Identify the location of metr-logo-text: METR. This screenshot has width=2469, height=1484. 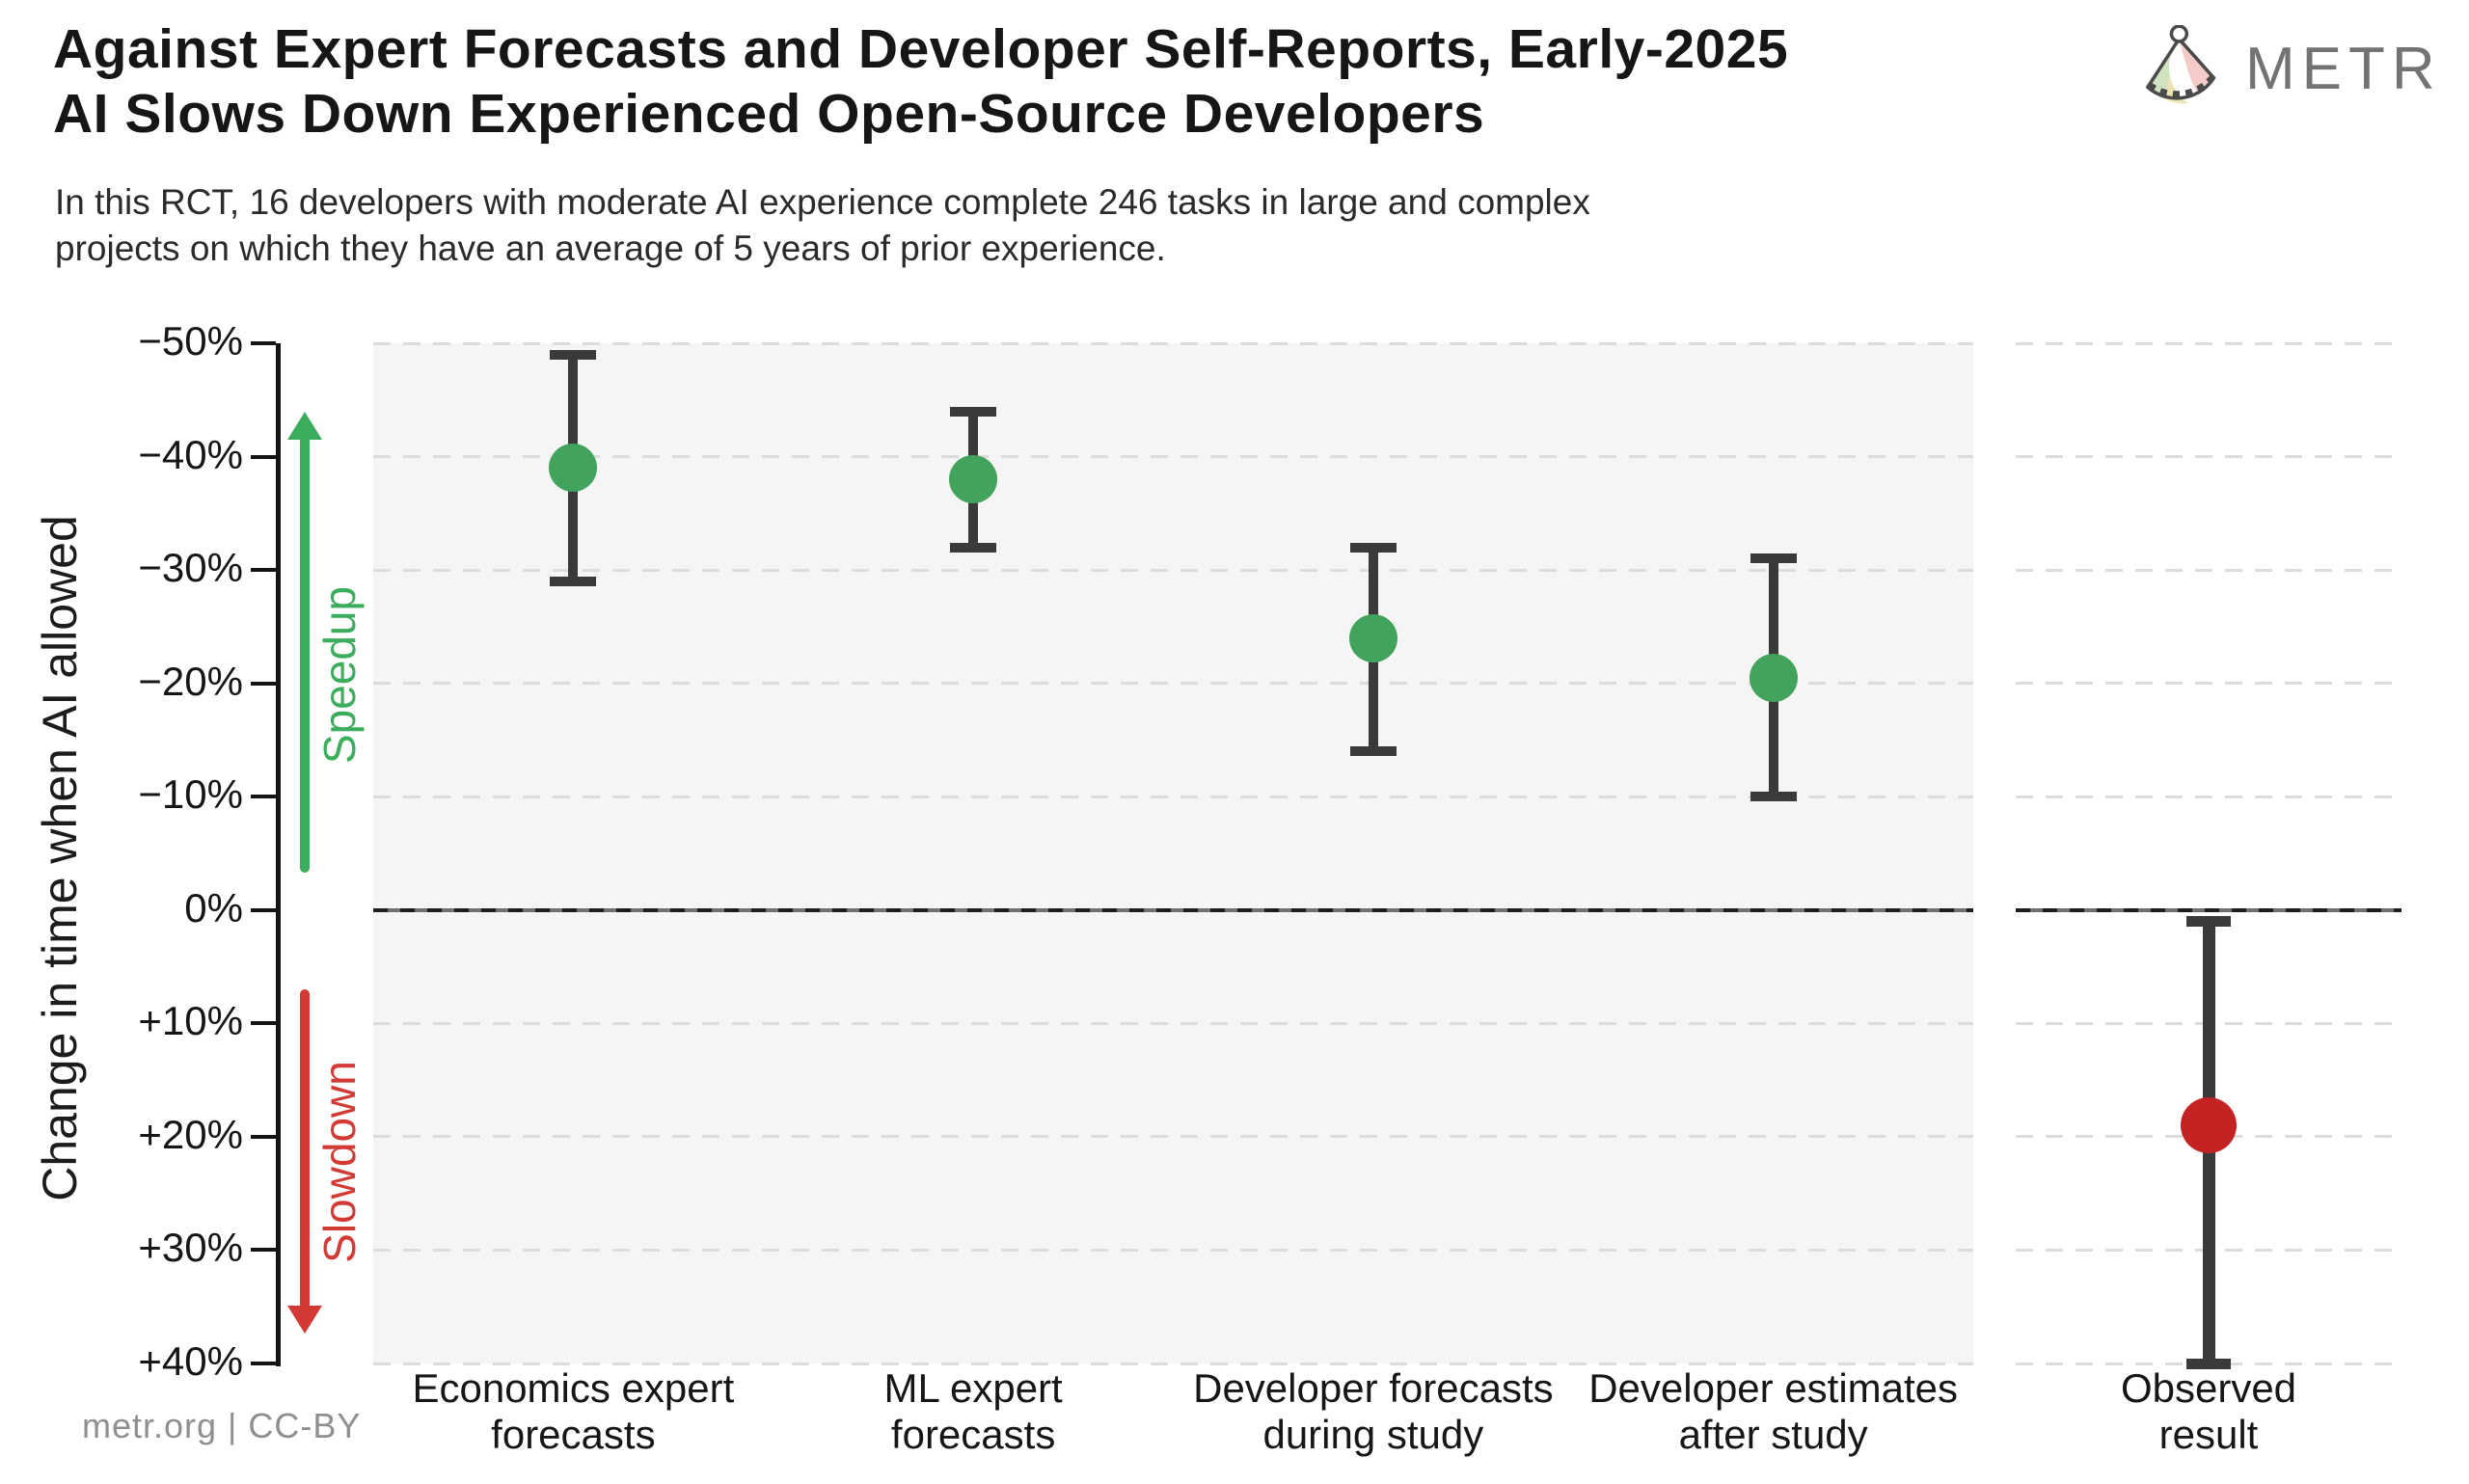
(2343, 69).